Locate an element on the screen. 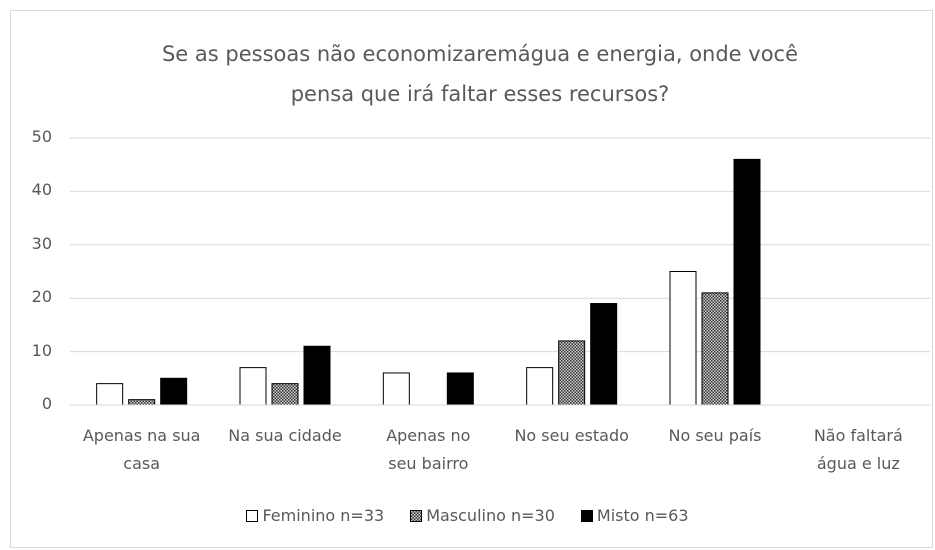 This screenshot has width=935, height=550. y-tick-label: 50 is located at coordinates (41, 136).